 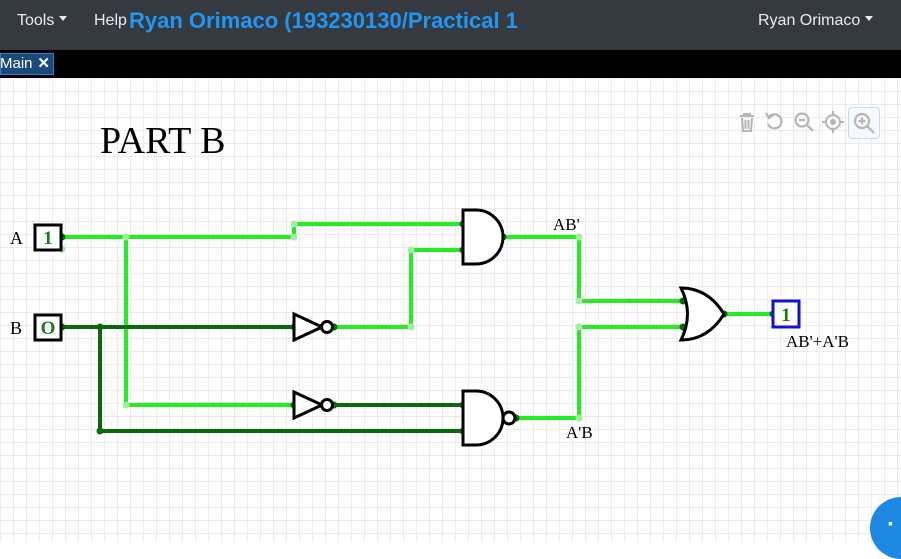 What do you see at coordinates (450, 64) in the screenshot?
I see `tab-bar: Main ✕` at bounding box center [450, 64].